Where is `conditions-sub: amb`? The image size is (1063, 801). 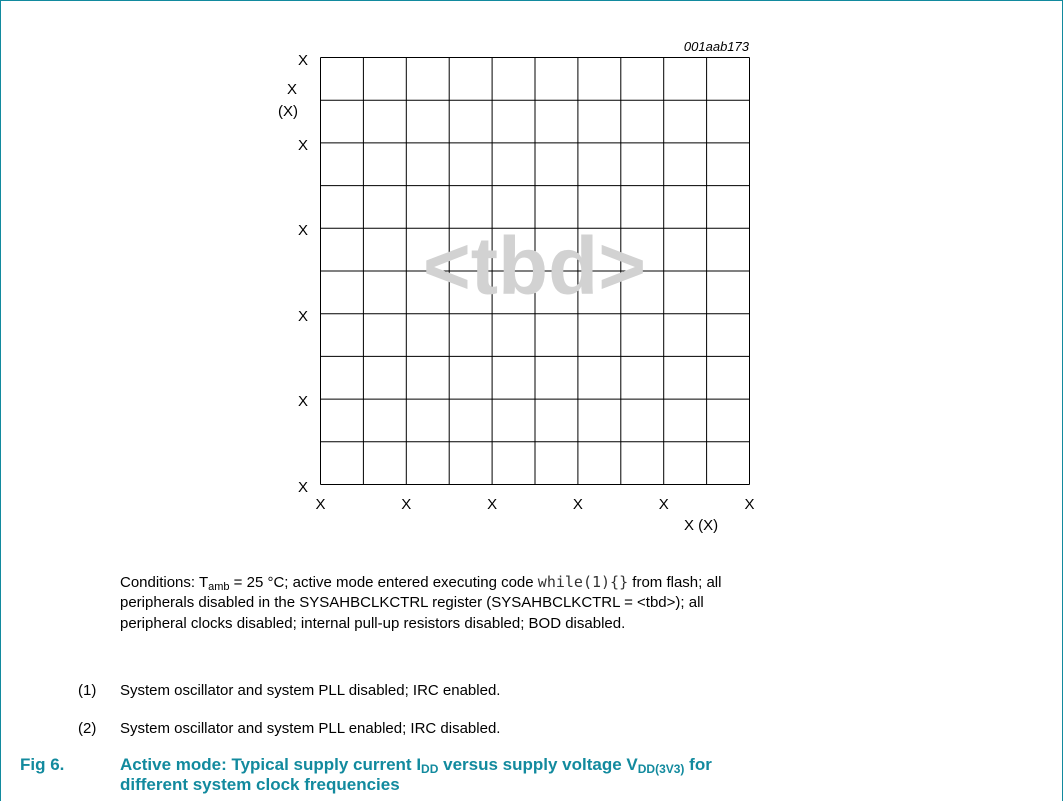
conditions-sub: amb is located at coordinates (219, 587).